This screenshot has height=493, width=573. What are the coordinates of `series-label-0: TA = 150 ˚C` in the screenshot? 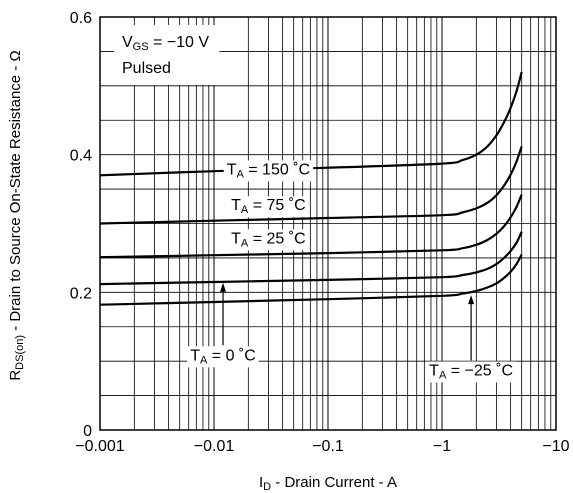 It's located at (268, 171).